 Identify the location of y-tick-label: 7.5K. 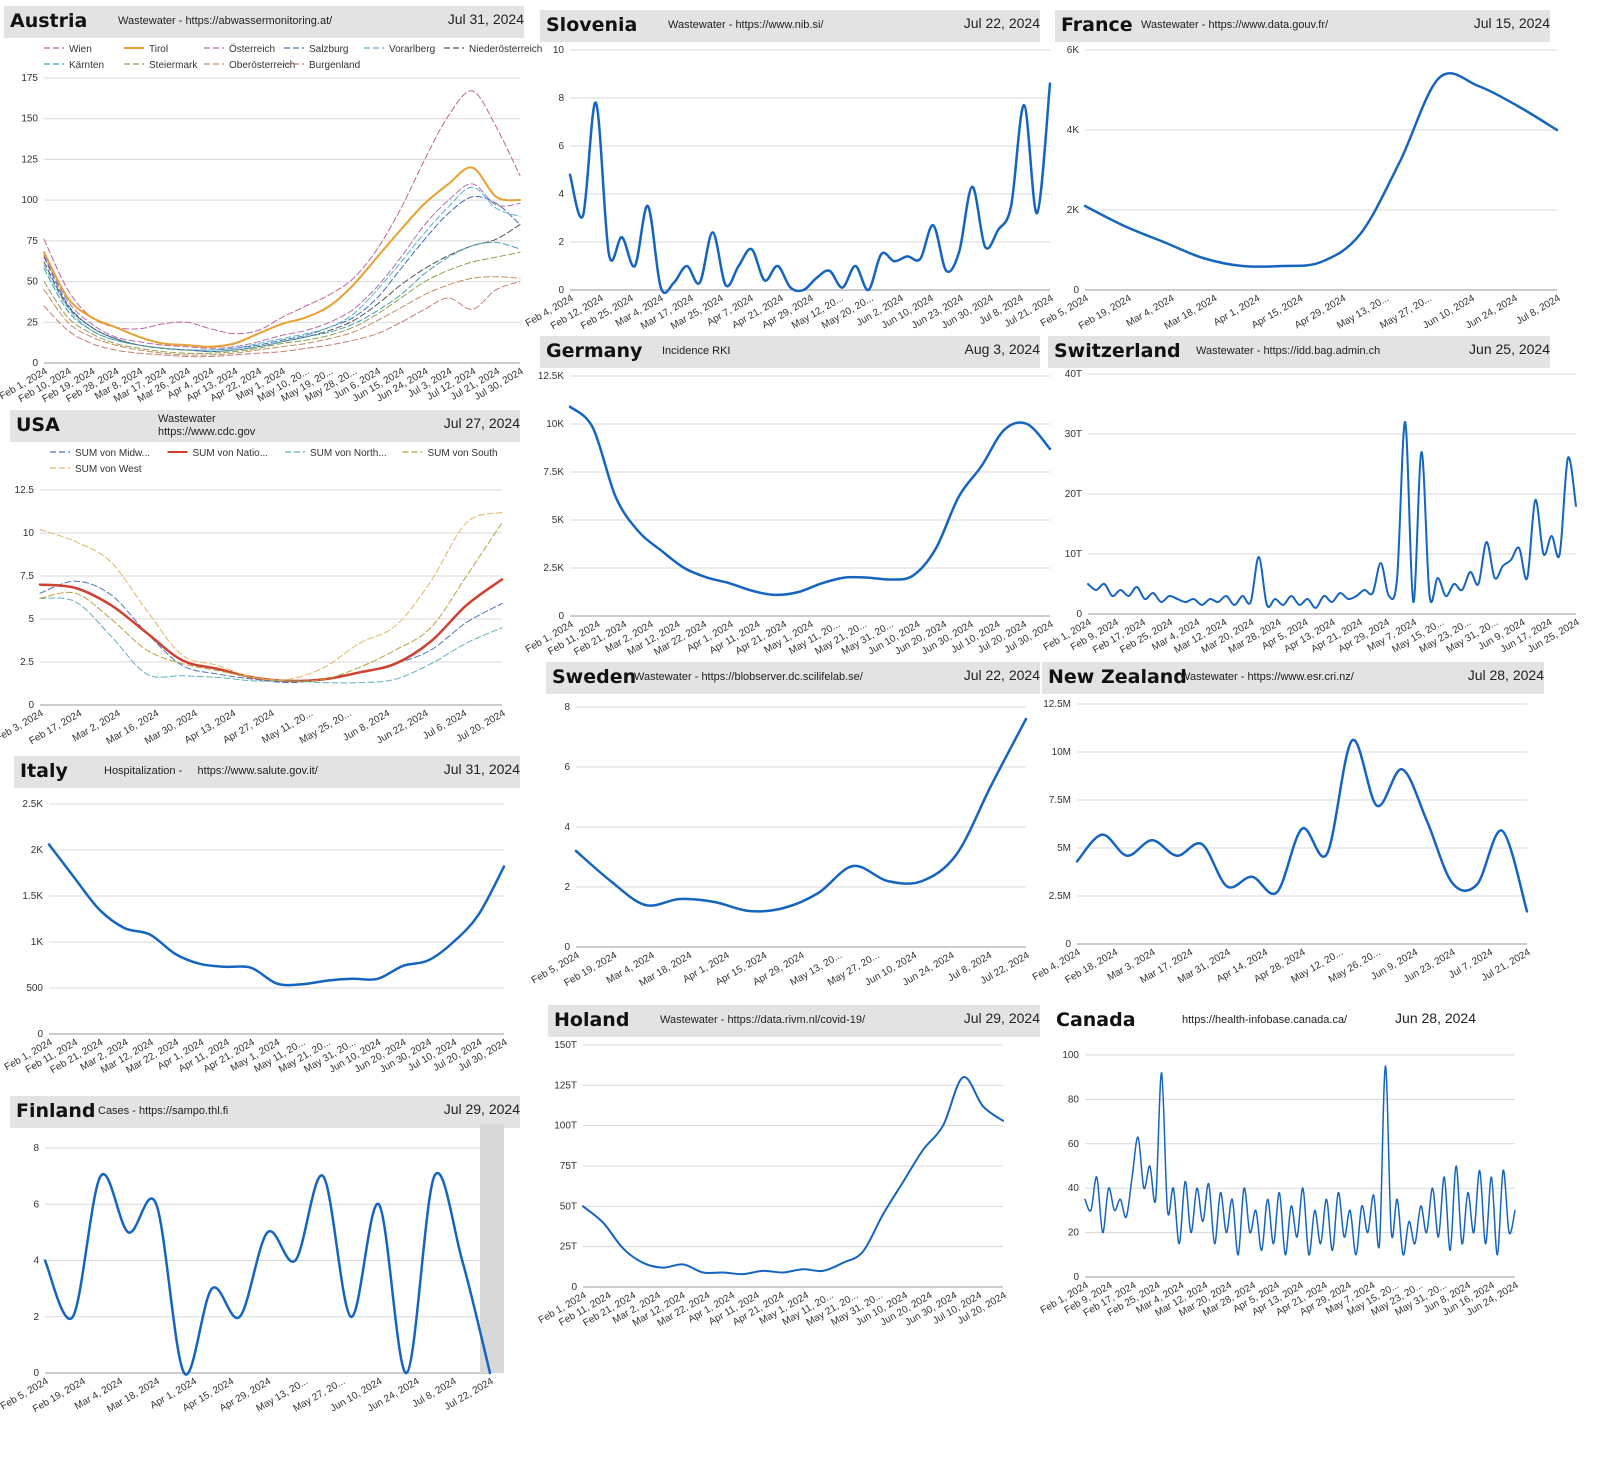
(553, 472).